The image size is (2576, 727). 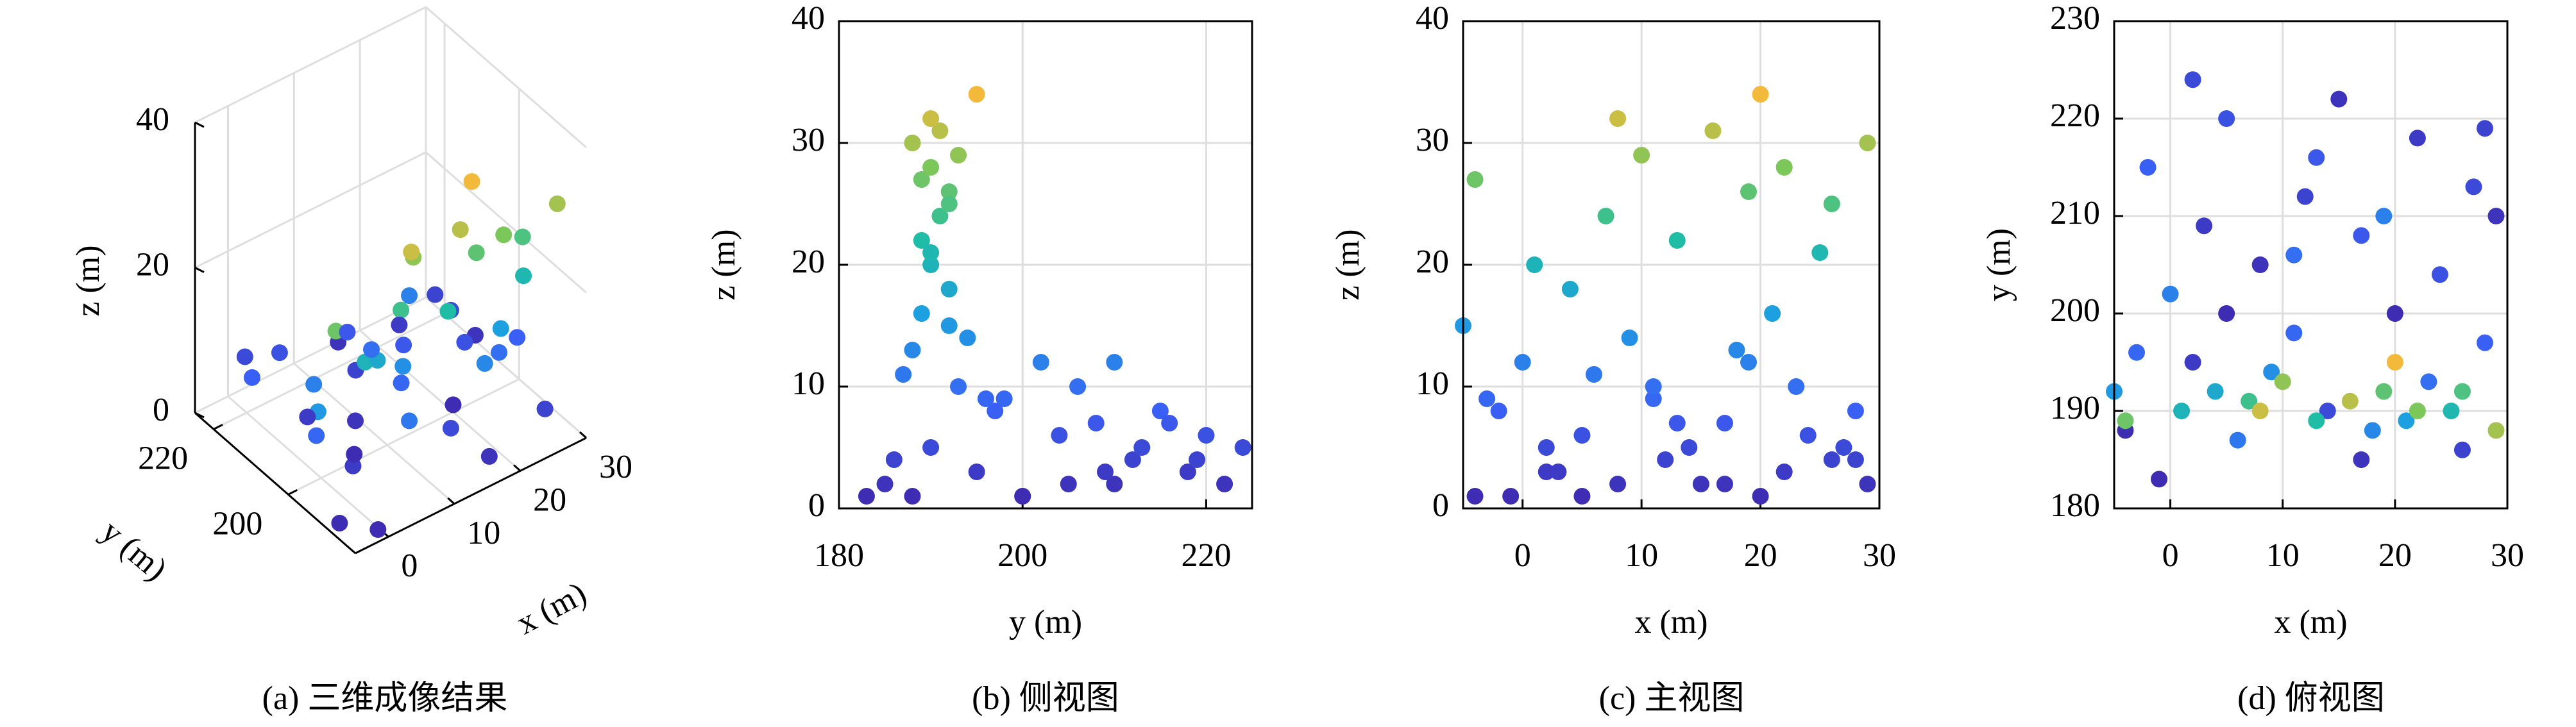 What do you see at coordinates (275, 483) in the screenshot?
I see `y-axis` at bounding box center [275, 483].